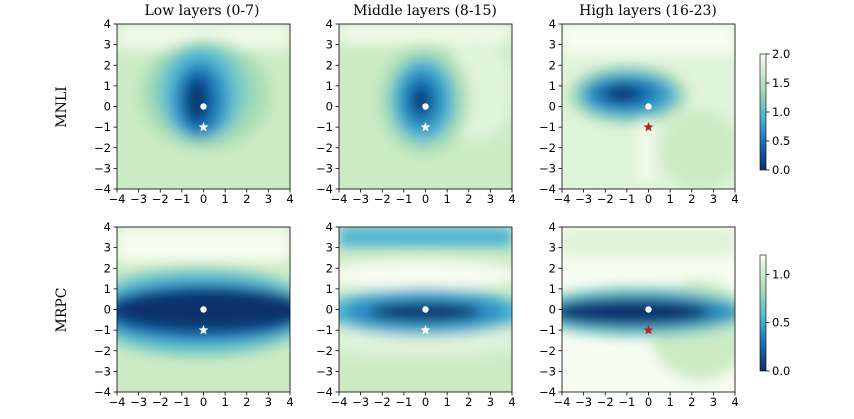 This screenshot has height=419, width=854. What do you see at coordinates (648, 11) in the screenshot?
I see `panel-title-high: High layers (16-23)` at bounding box center [648, 11].